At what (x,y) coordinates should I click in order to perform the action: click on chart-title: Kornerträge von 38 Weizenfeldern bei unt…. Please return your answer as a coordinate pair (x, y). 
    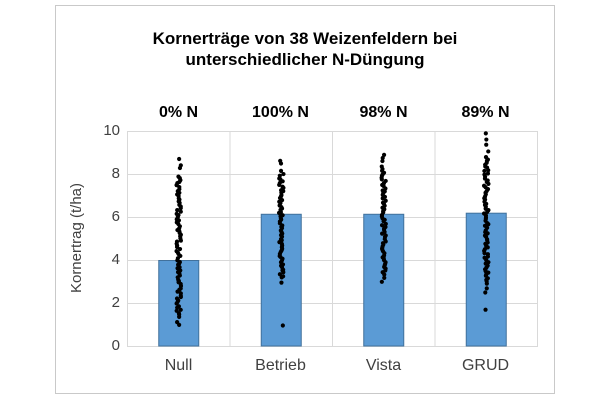
    Looking at the image, I should click on (305, 49).